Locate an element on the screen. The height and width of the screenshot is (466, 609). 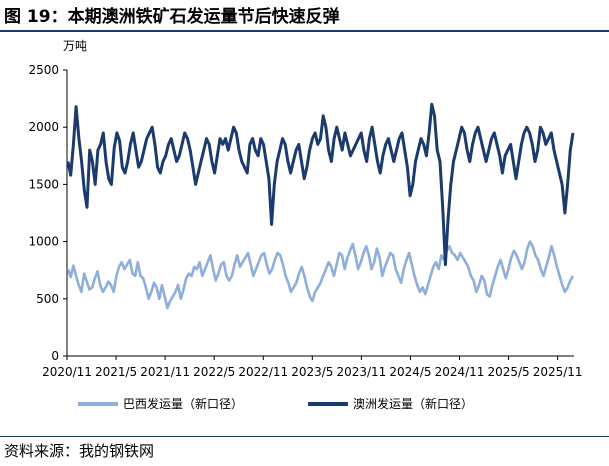
x-tick-label: 2021/5 is located at coordinates (116, 372).